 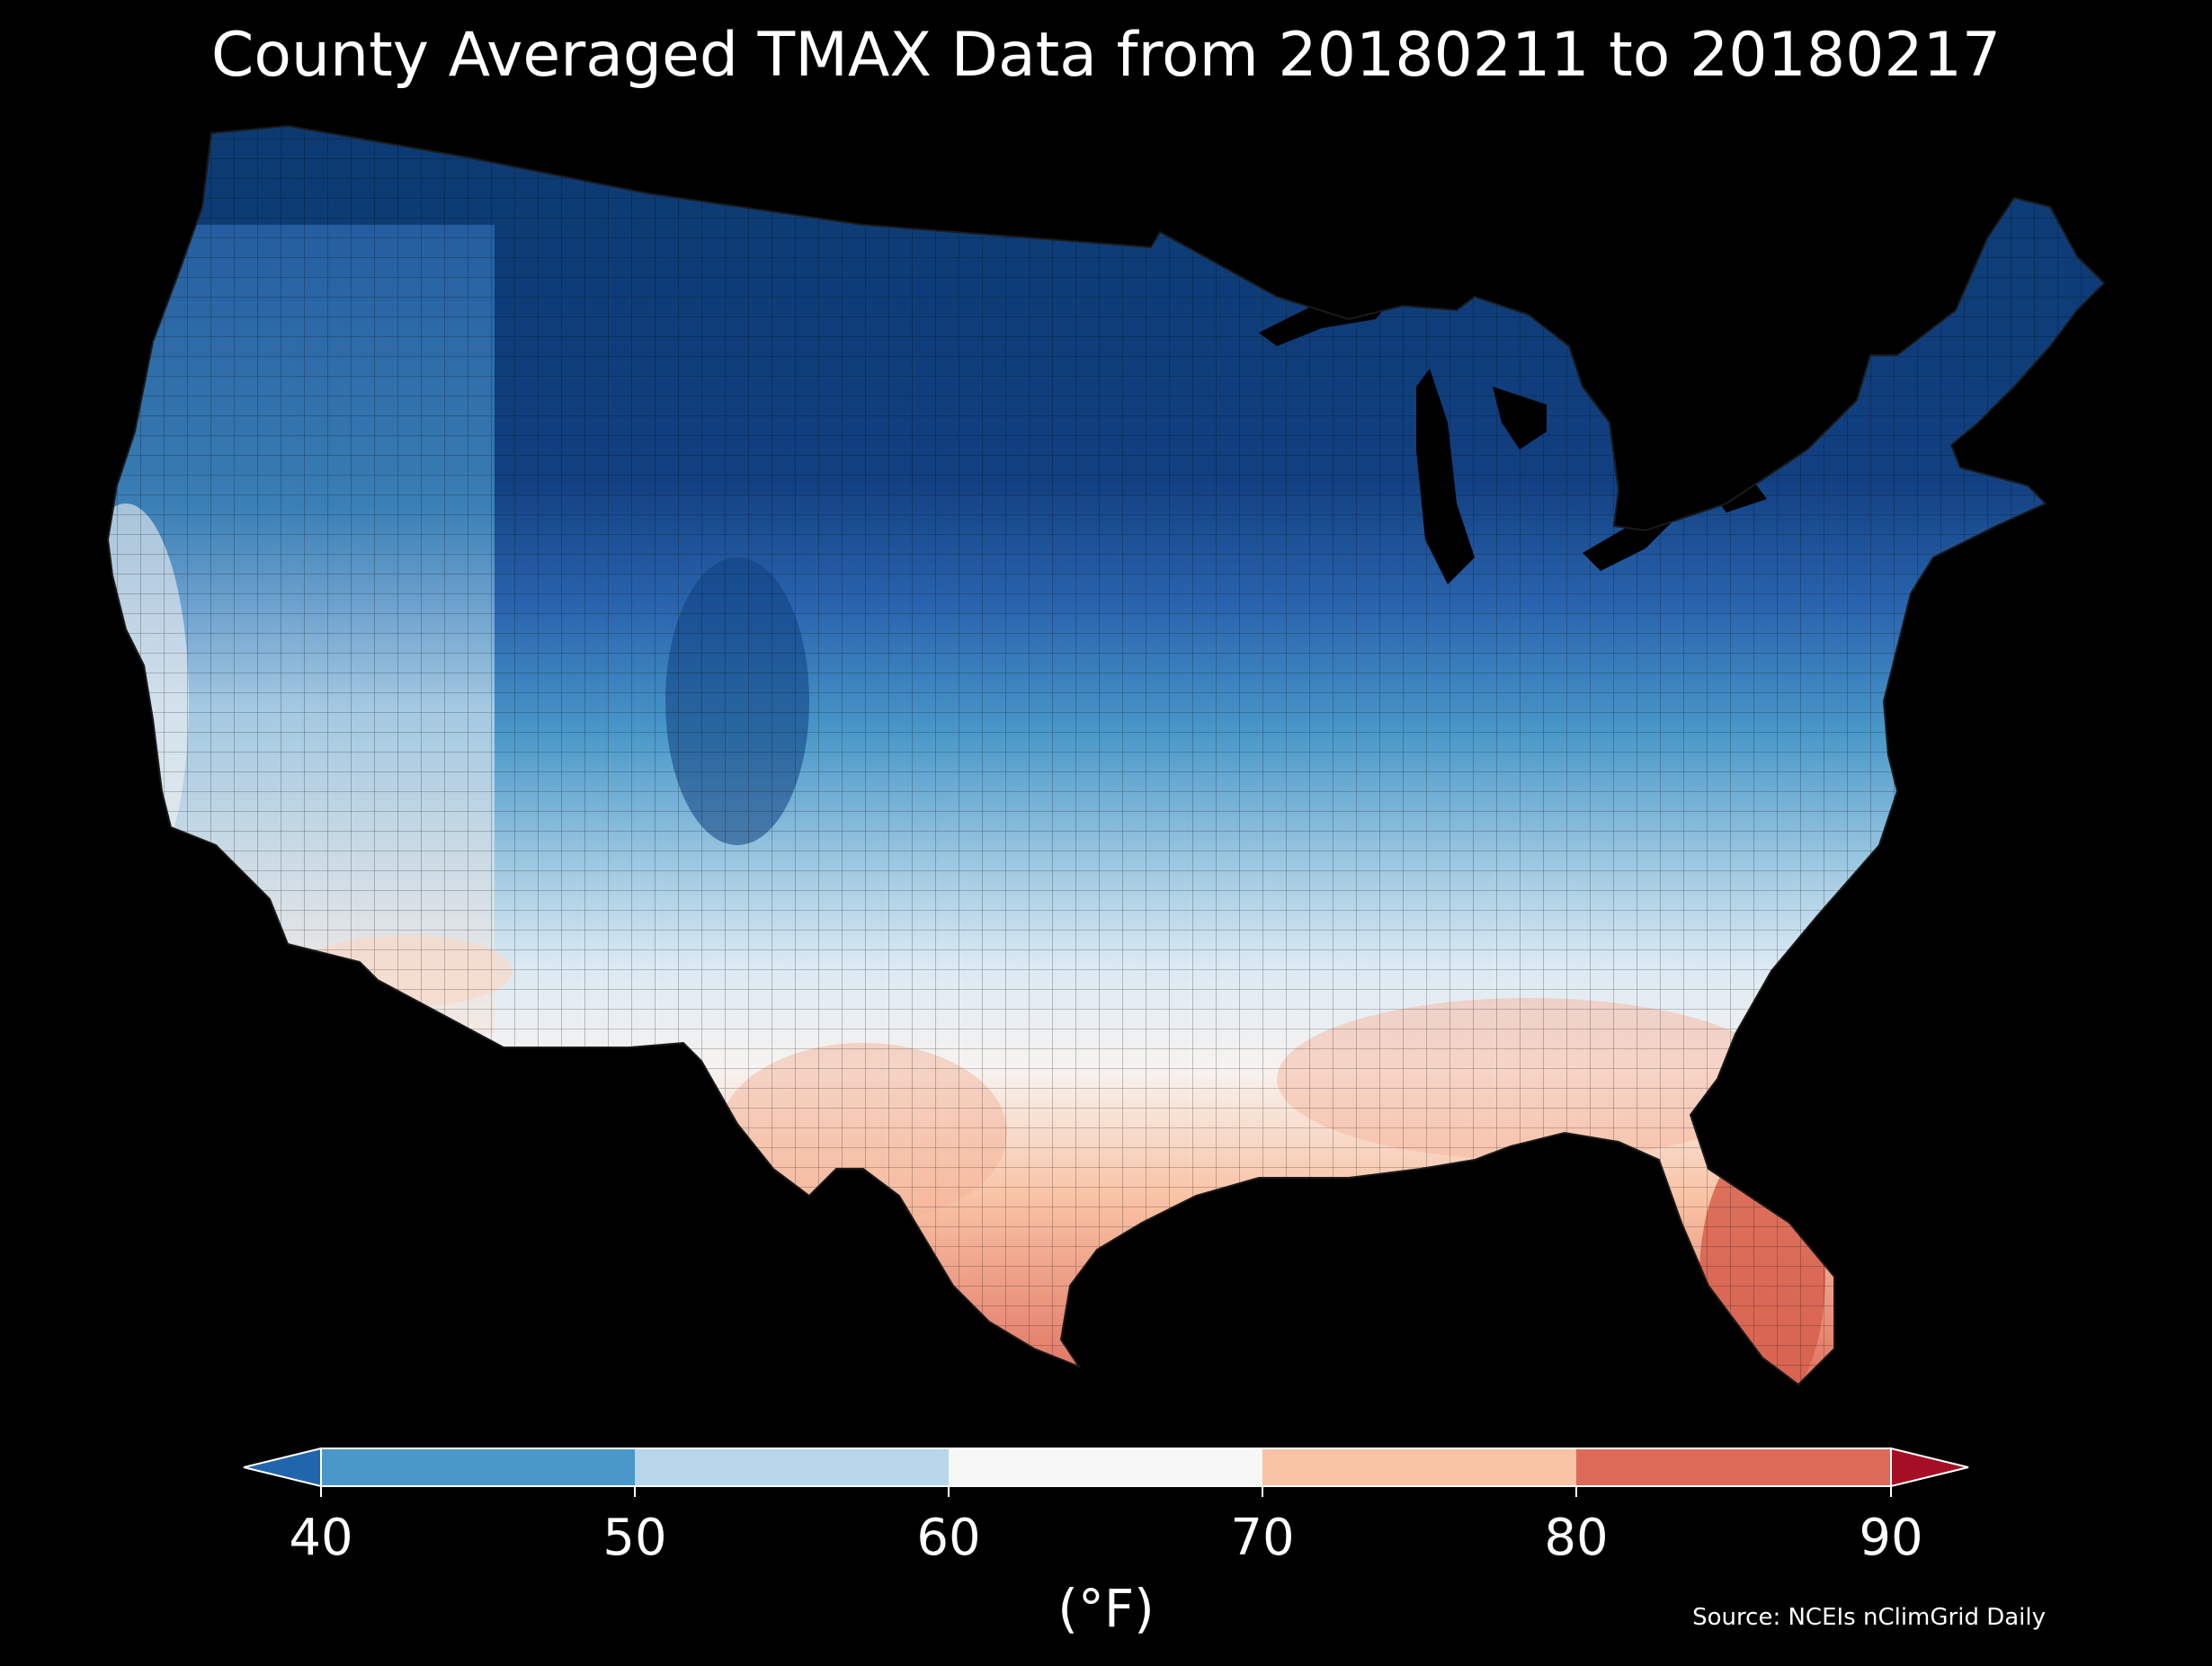 What do you see at coordinates (1576, 1538) in the screenshot?
I see `colorbar-tick-label: 80` at bounding box center [1576, 1538].